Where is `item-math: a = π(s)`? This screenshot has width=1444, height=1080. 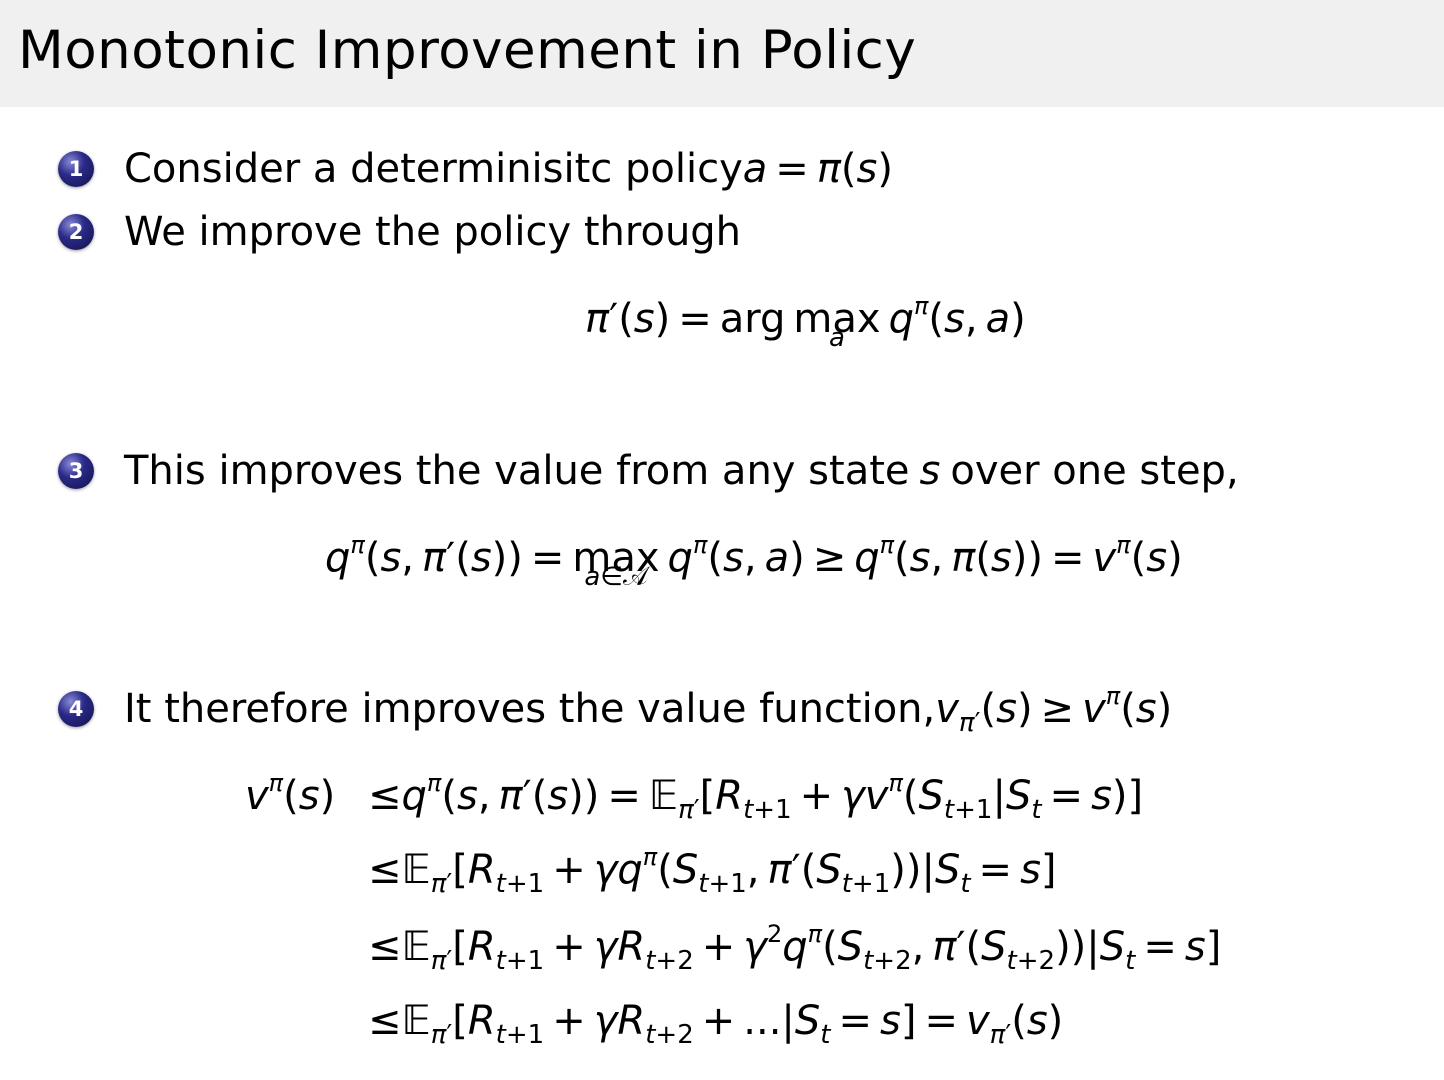
item-math: a = π(s) is located at coordinates (817, 169).